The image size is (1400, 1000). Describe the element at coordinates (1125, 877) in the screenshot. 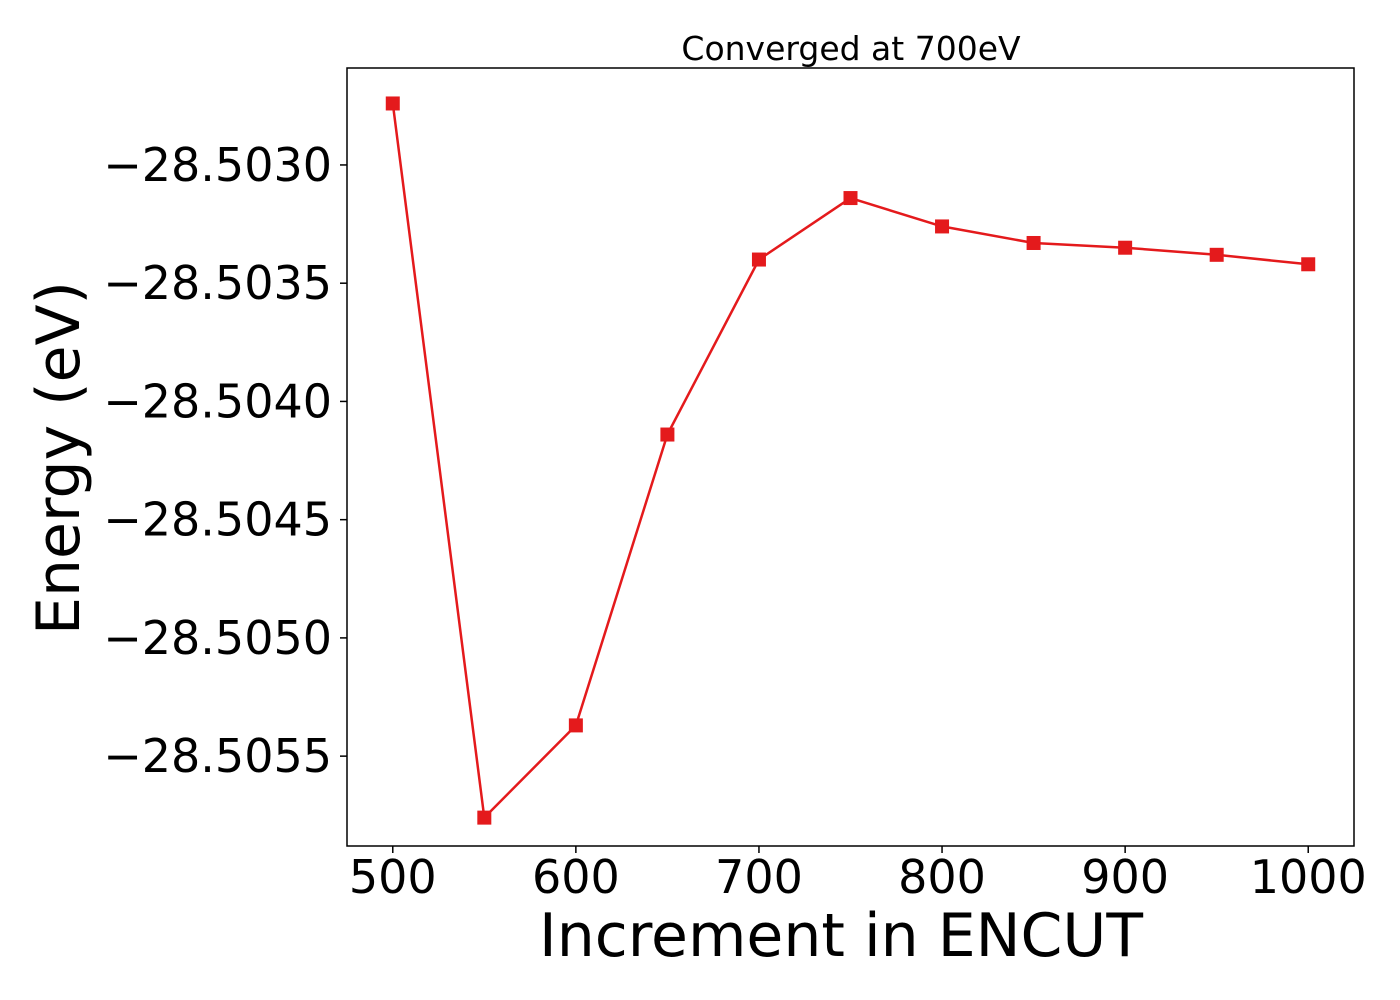

I see `x-tick-label: 900` at that location.